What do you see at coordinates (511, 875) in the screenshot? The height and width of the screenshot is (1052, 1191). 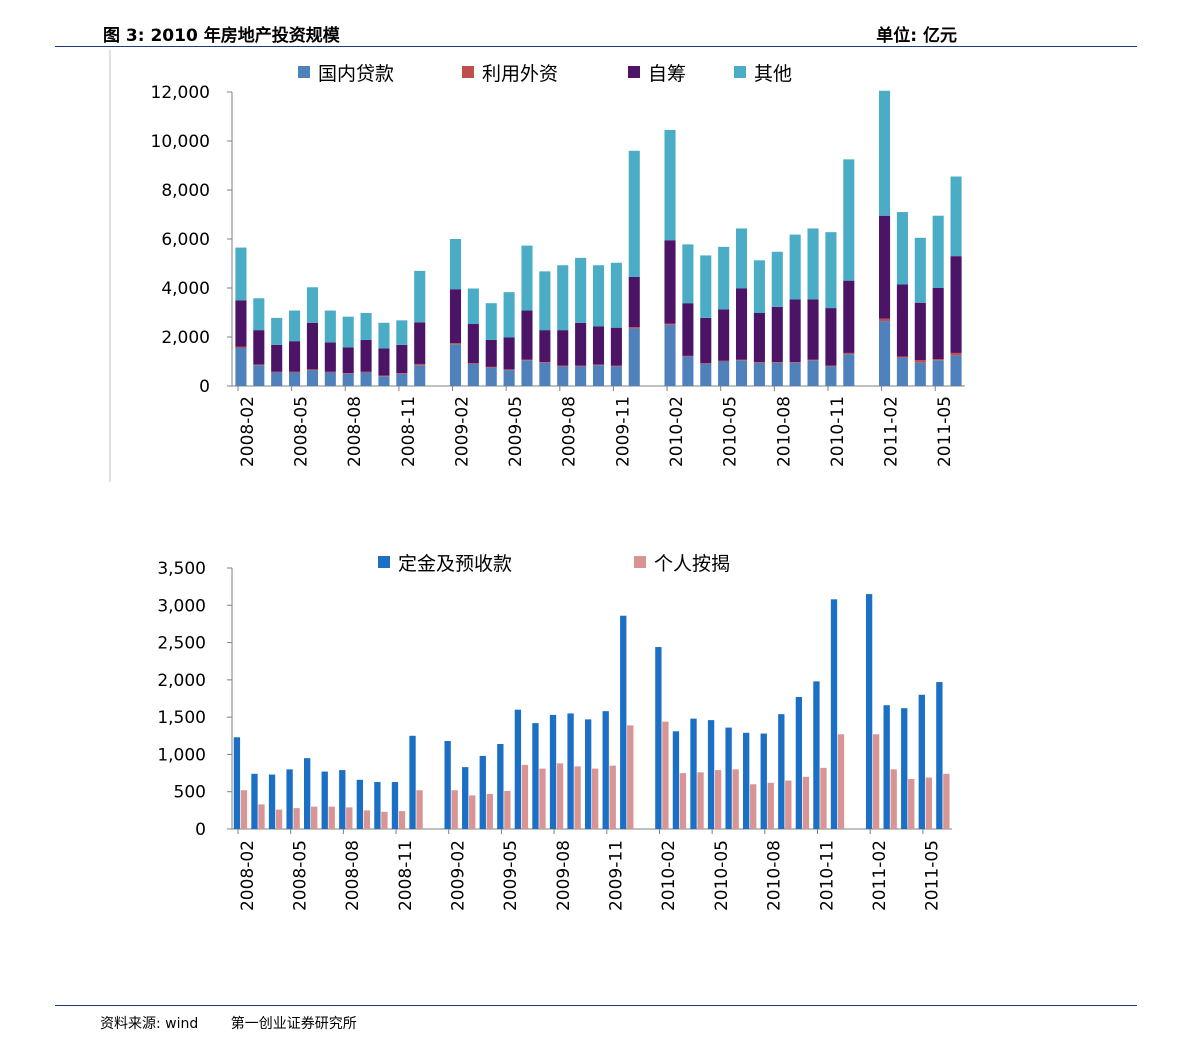 I see `x-tick-label: 2009-05` at bounding box center [511, 875].